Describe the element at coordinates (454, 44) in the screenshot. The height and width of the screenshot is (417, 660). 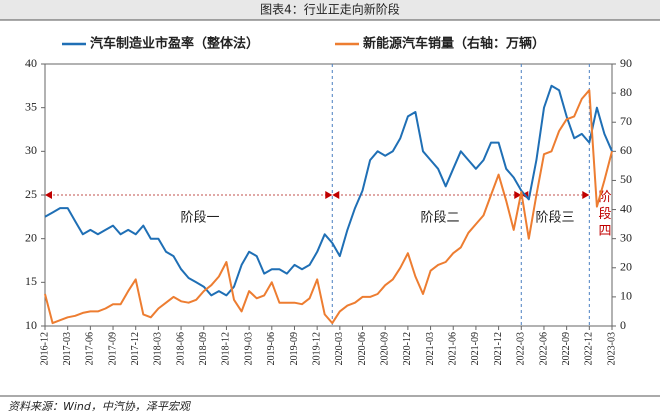
I see `legend-label: 新能源汽车销量（右轴：万辆）` at that location.